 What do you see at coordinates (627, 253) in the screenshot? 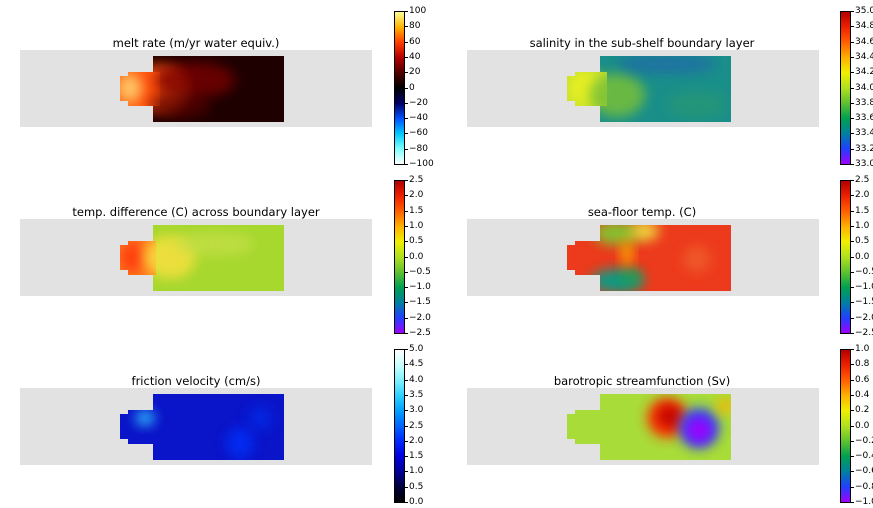
I see `warm-core` at bounding box center [627, 253].